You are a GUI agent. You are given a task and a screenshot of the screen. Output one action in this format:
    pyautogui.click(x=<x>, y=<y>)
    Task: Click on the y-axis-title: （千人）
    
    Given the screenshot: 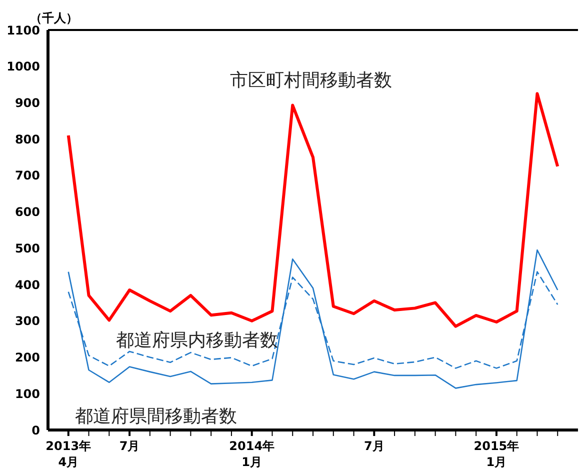 What is the action you would take?
    pyautogui.click(x=54, y=18)
    